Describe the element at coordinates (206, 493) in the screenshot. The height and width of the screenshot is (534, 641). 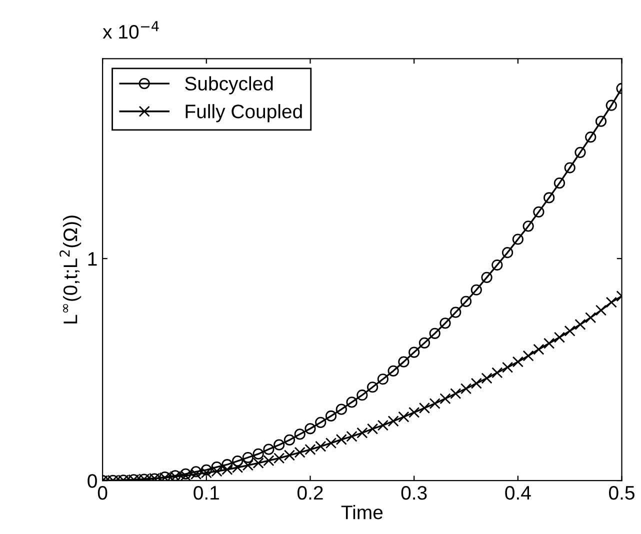
I see `x-tick-label: 0.1` at that location.